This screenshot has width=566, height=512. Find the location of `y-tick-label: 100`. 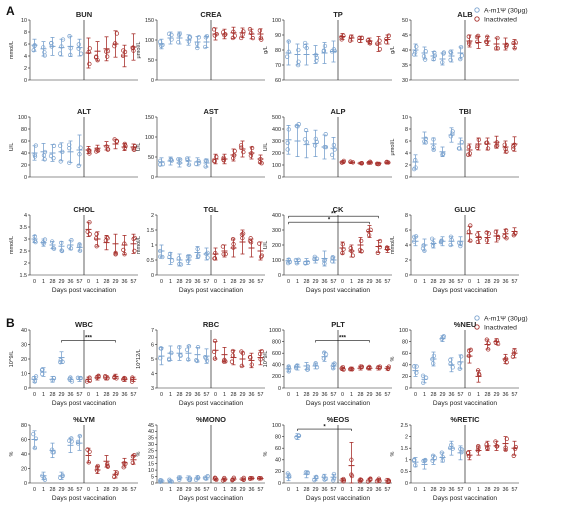

y-tick-label: 100 is located at coordinates (276, 166).